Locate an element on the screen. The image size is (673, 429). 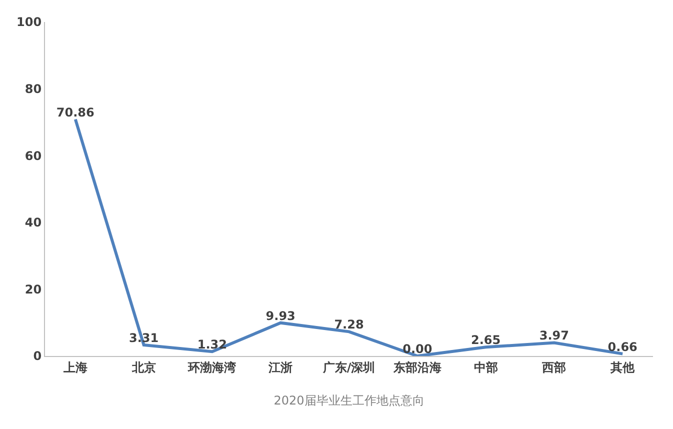
y-tick-label: 100 is located at coordinates (29, 22).